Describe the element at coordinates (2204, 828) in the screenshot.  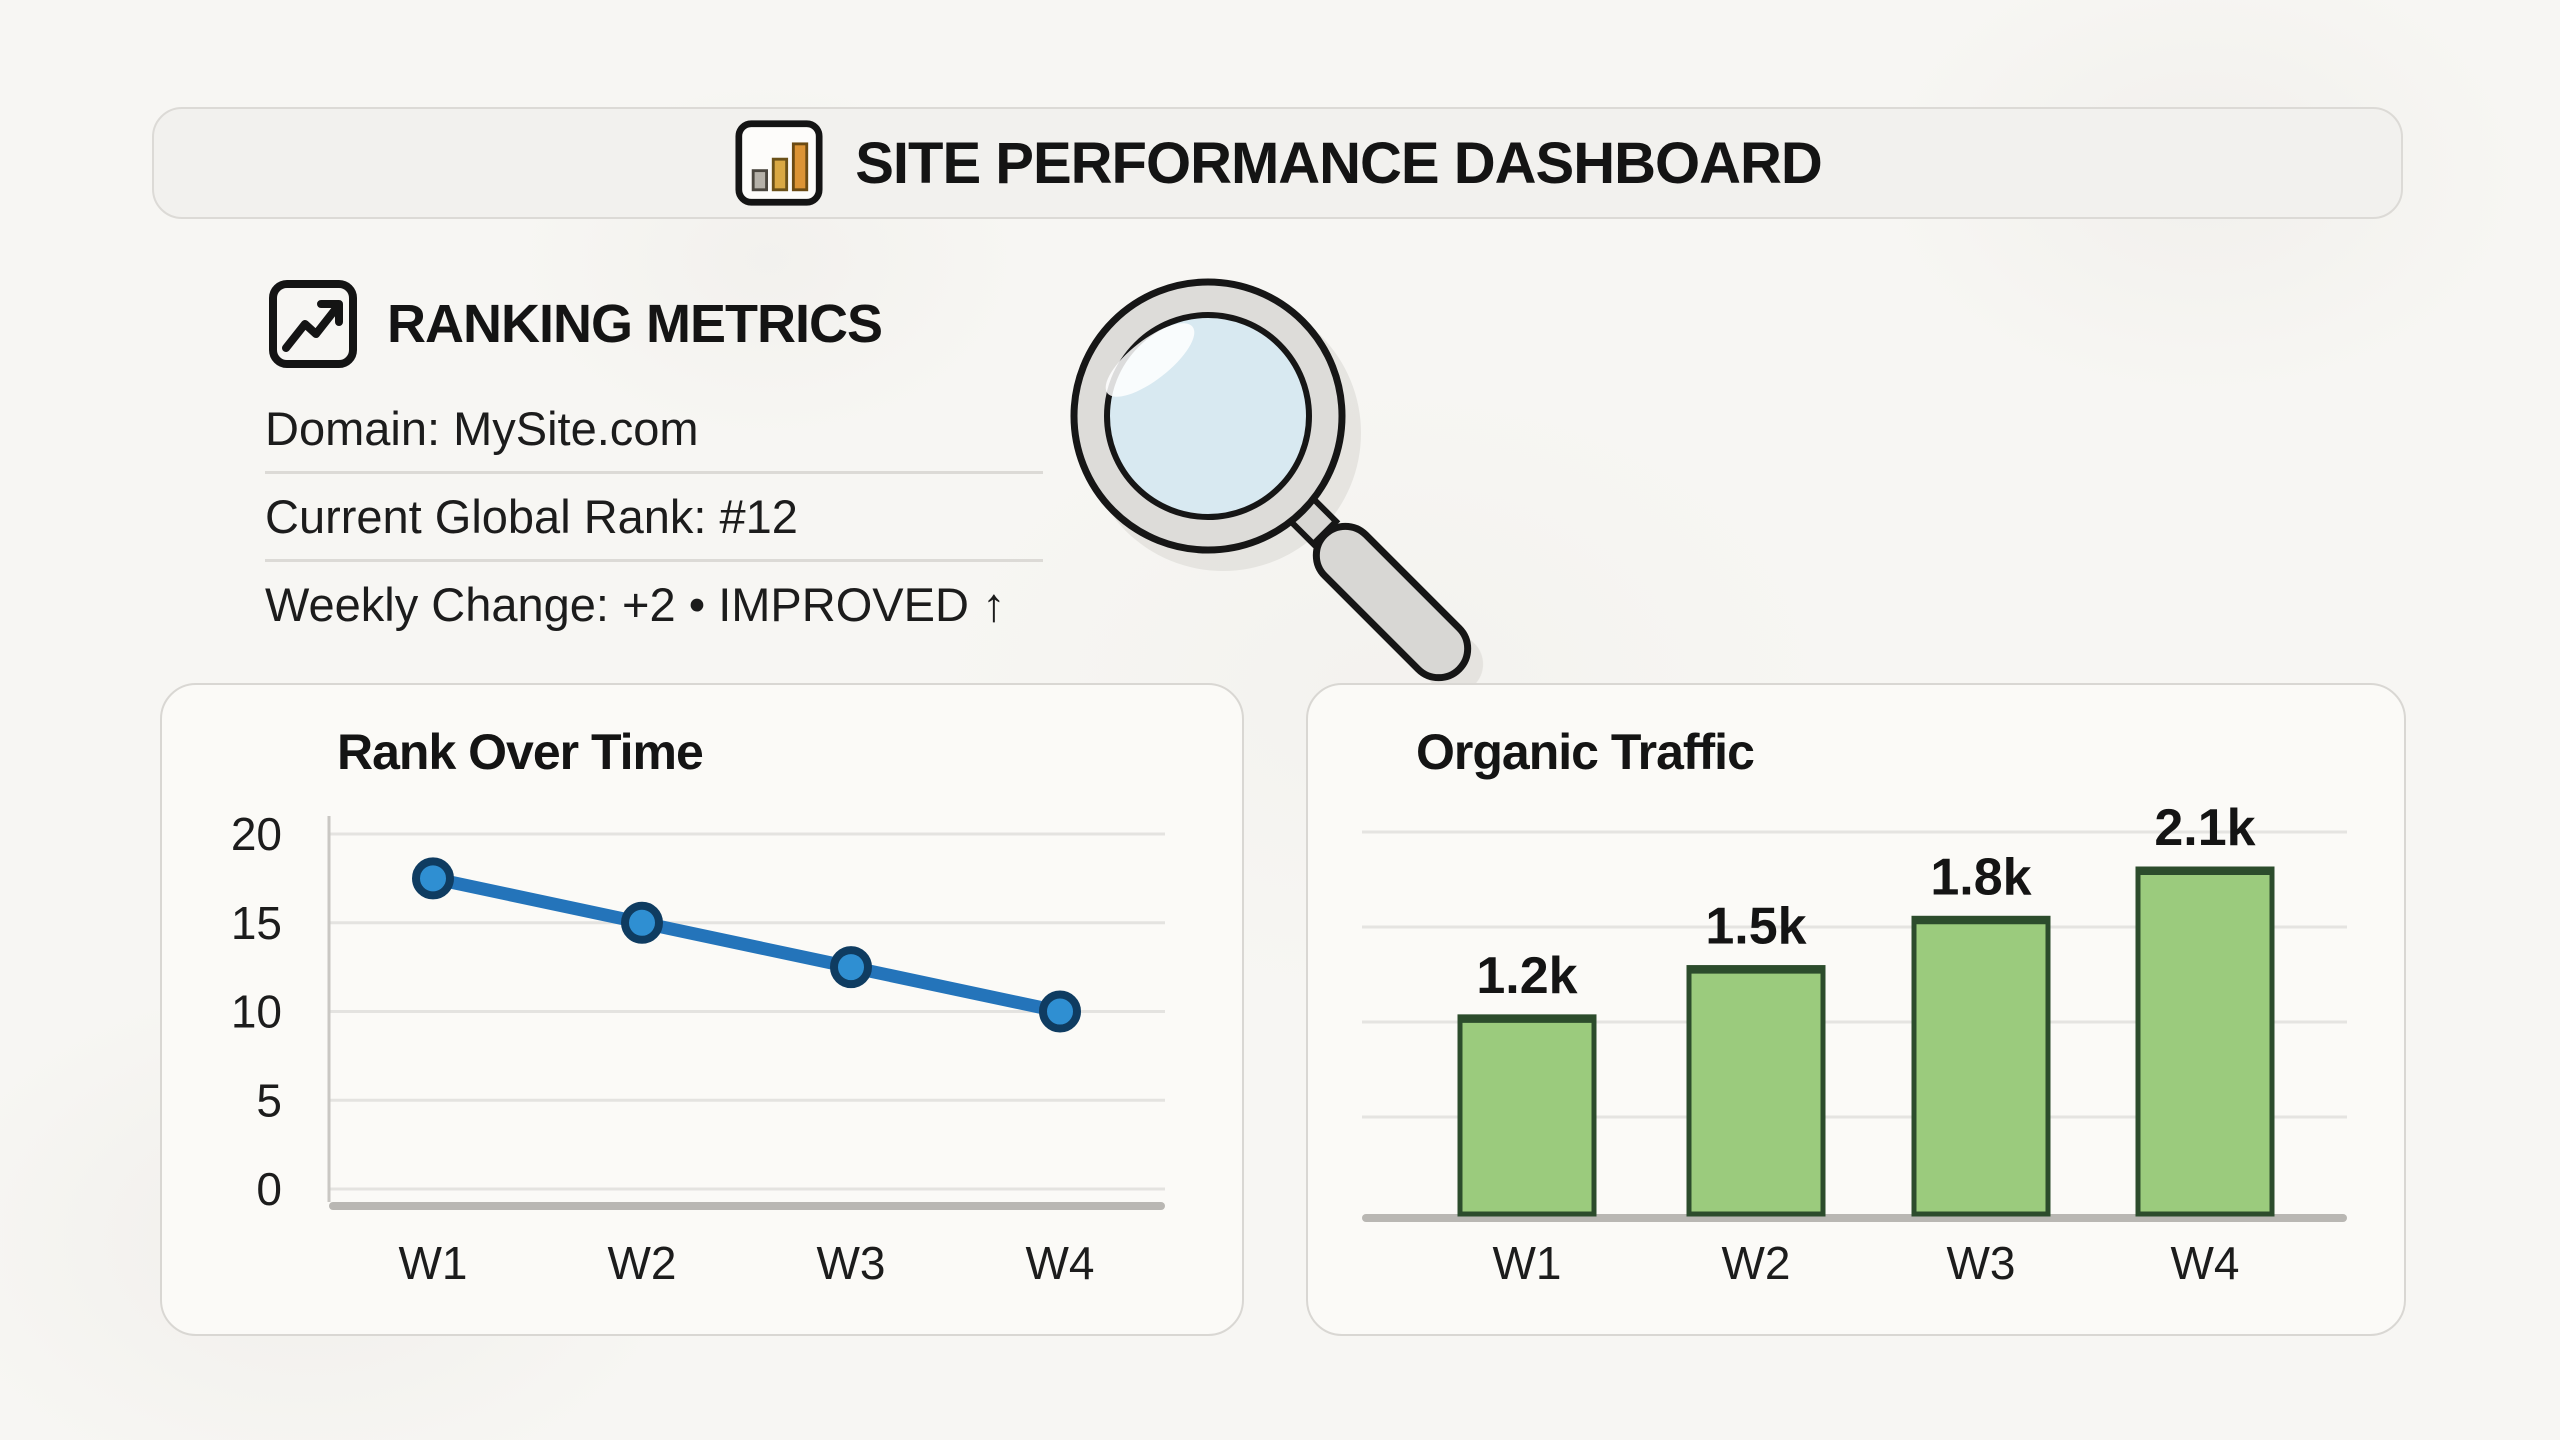
I see `bar-value-label: 2.1k` at that location.